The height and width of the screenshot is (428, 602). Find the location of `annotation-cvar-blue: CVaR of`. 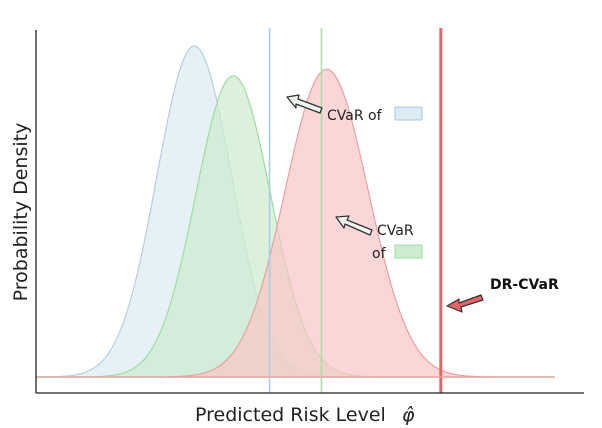

annotation-cvar-blue: CVaR of is located at coordinates (354, 109).